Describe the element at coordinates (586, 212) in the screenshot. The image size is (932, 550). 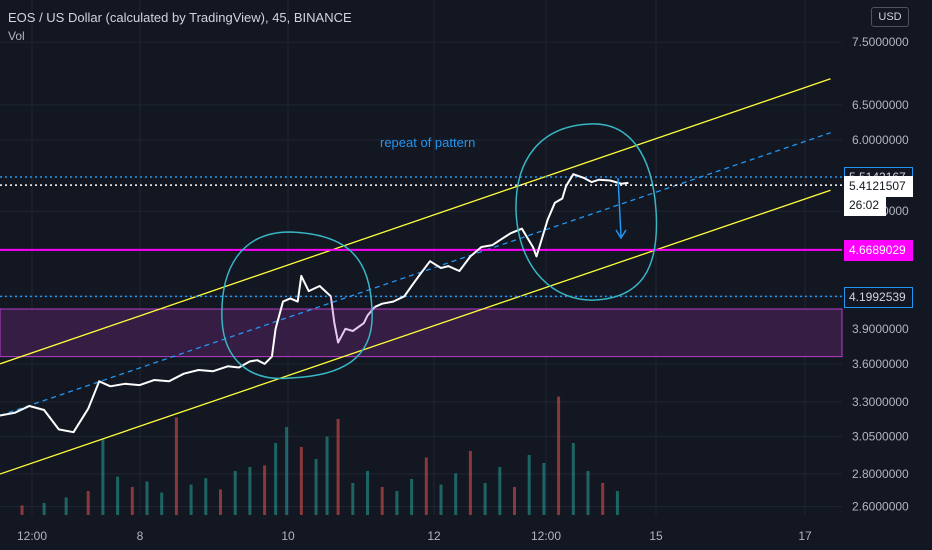
I see `pattern-circle-right` at that location.